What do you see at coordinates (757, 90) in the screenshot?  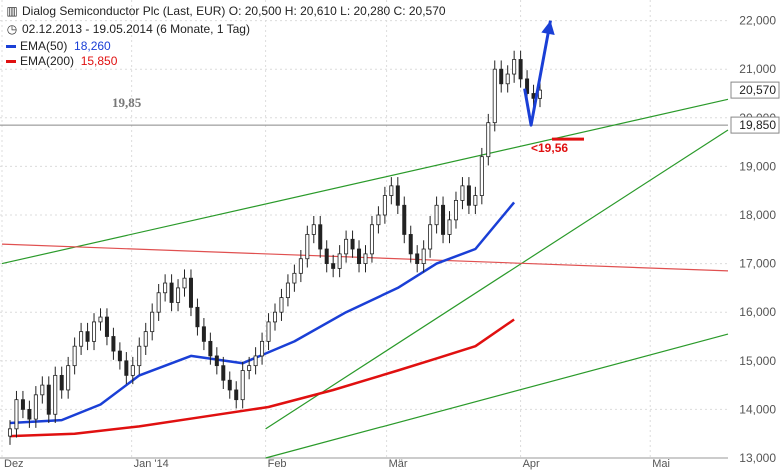 I see `last-price-tag: 20,570` at bounding box center [757, 90].